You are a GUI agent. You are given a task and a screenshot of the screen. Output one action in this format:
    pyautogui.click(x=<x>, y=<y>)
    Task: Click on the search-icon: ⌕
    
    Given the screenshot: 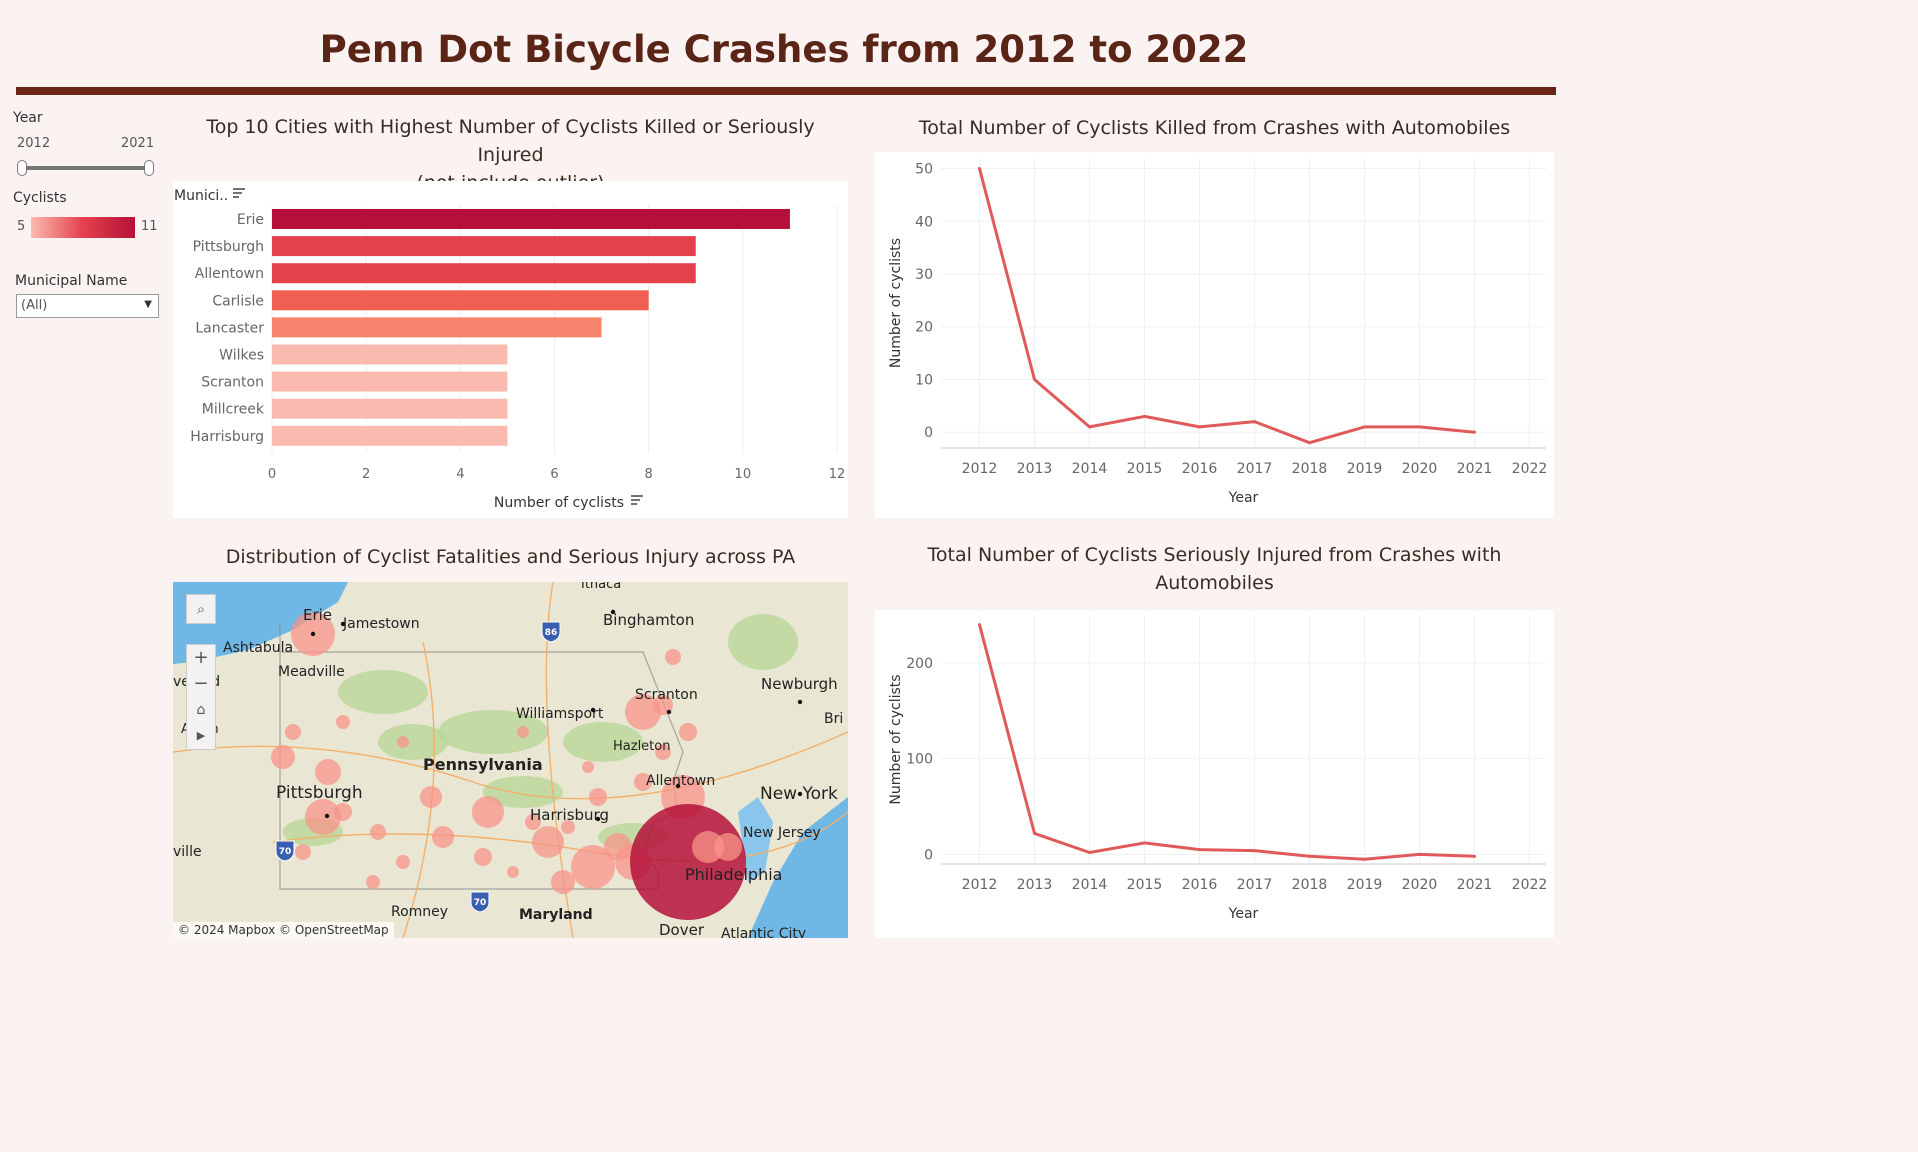 What is the action you would take?
    pyautogui.click(x=201, y=609)
    